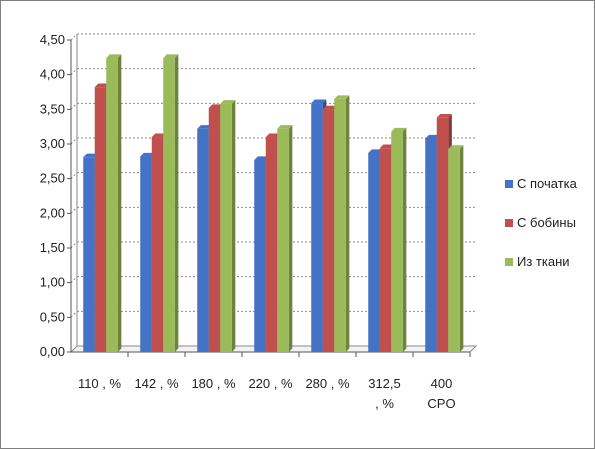 This screenshot has width=595, height=449. What do you see at coordinates (442, 383) in the screenshot?
I see `x-tick-label: 400` at bounding box center [442, 383].